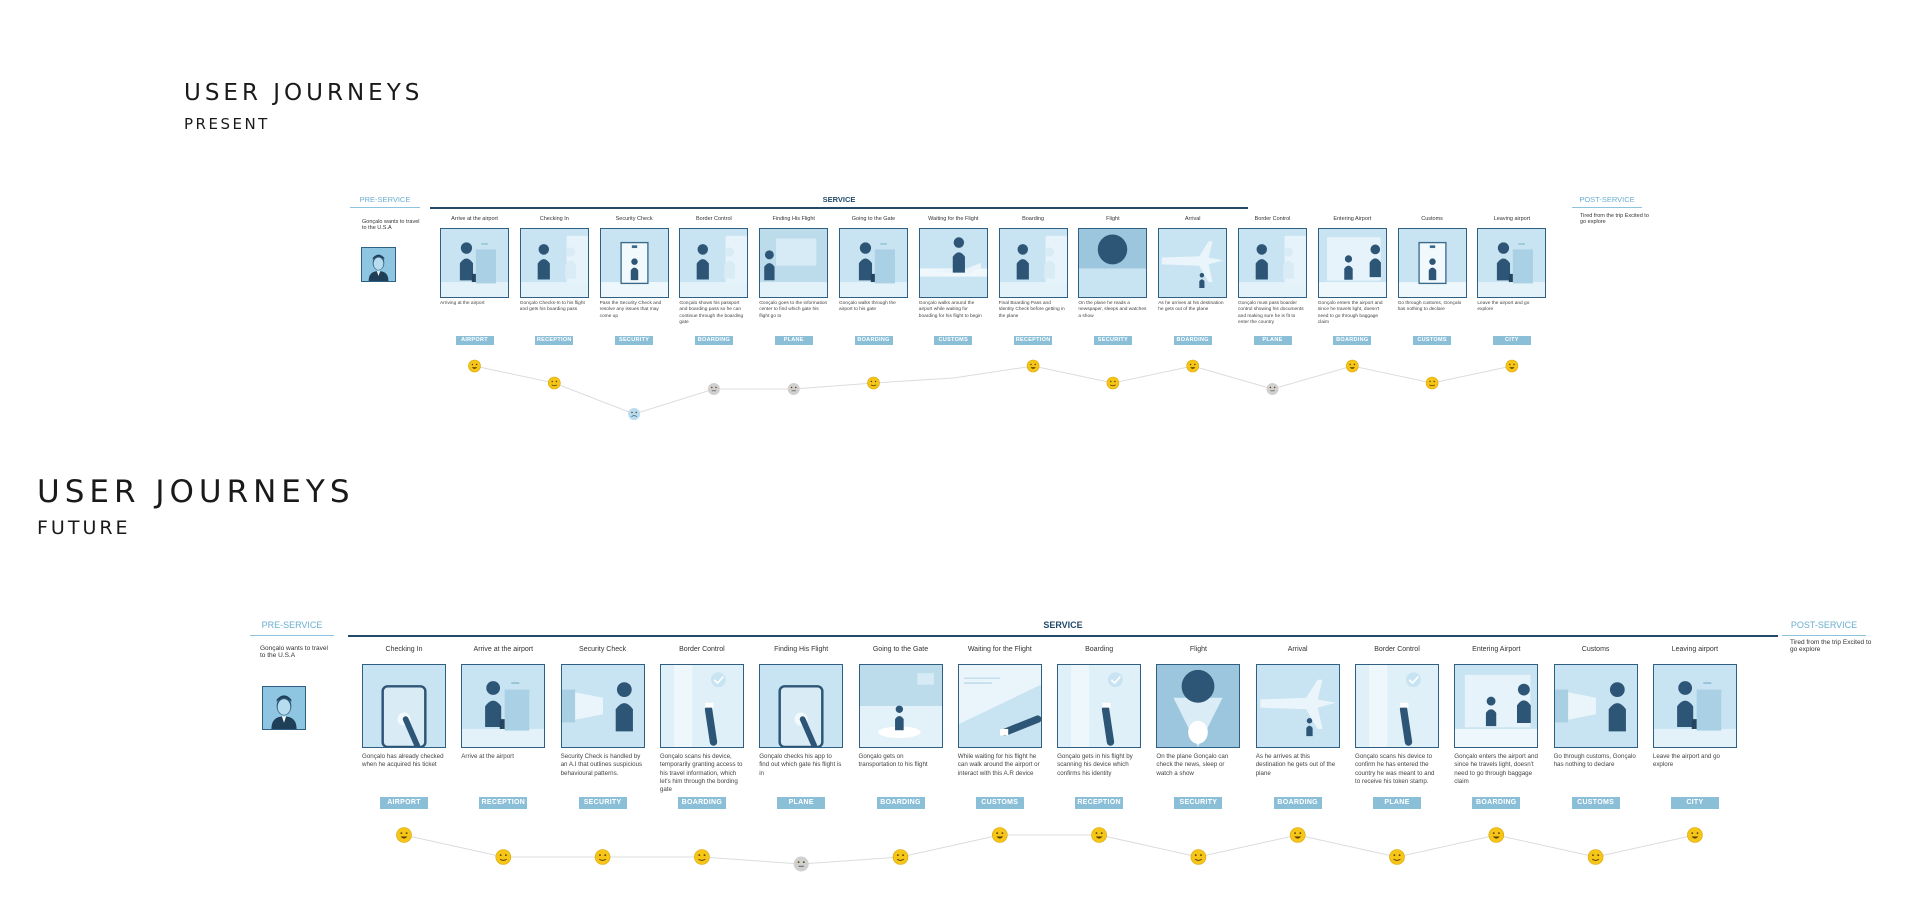 The height and width of the screenshot is (912, 1920). I want to click on touchpoint-tag: CITY, so click(1511, 340).